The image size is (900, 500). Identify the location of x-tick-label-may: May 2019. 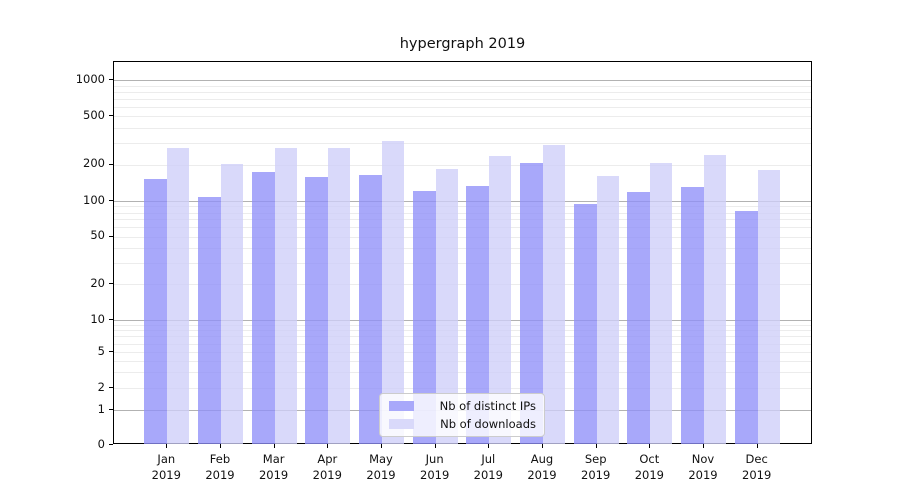
(381, 467).